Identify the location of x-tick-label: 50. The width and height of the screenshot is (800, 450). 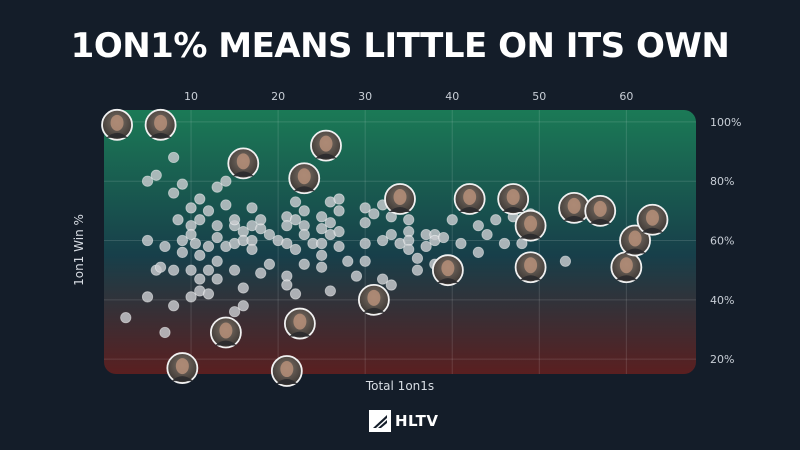
(539, 96).